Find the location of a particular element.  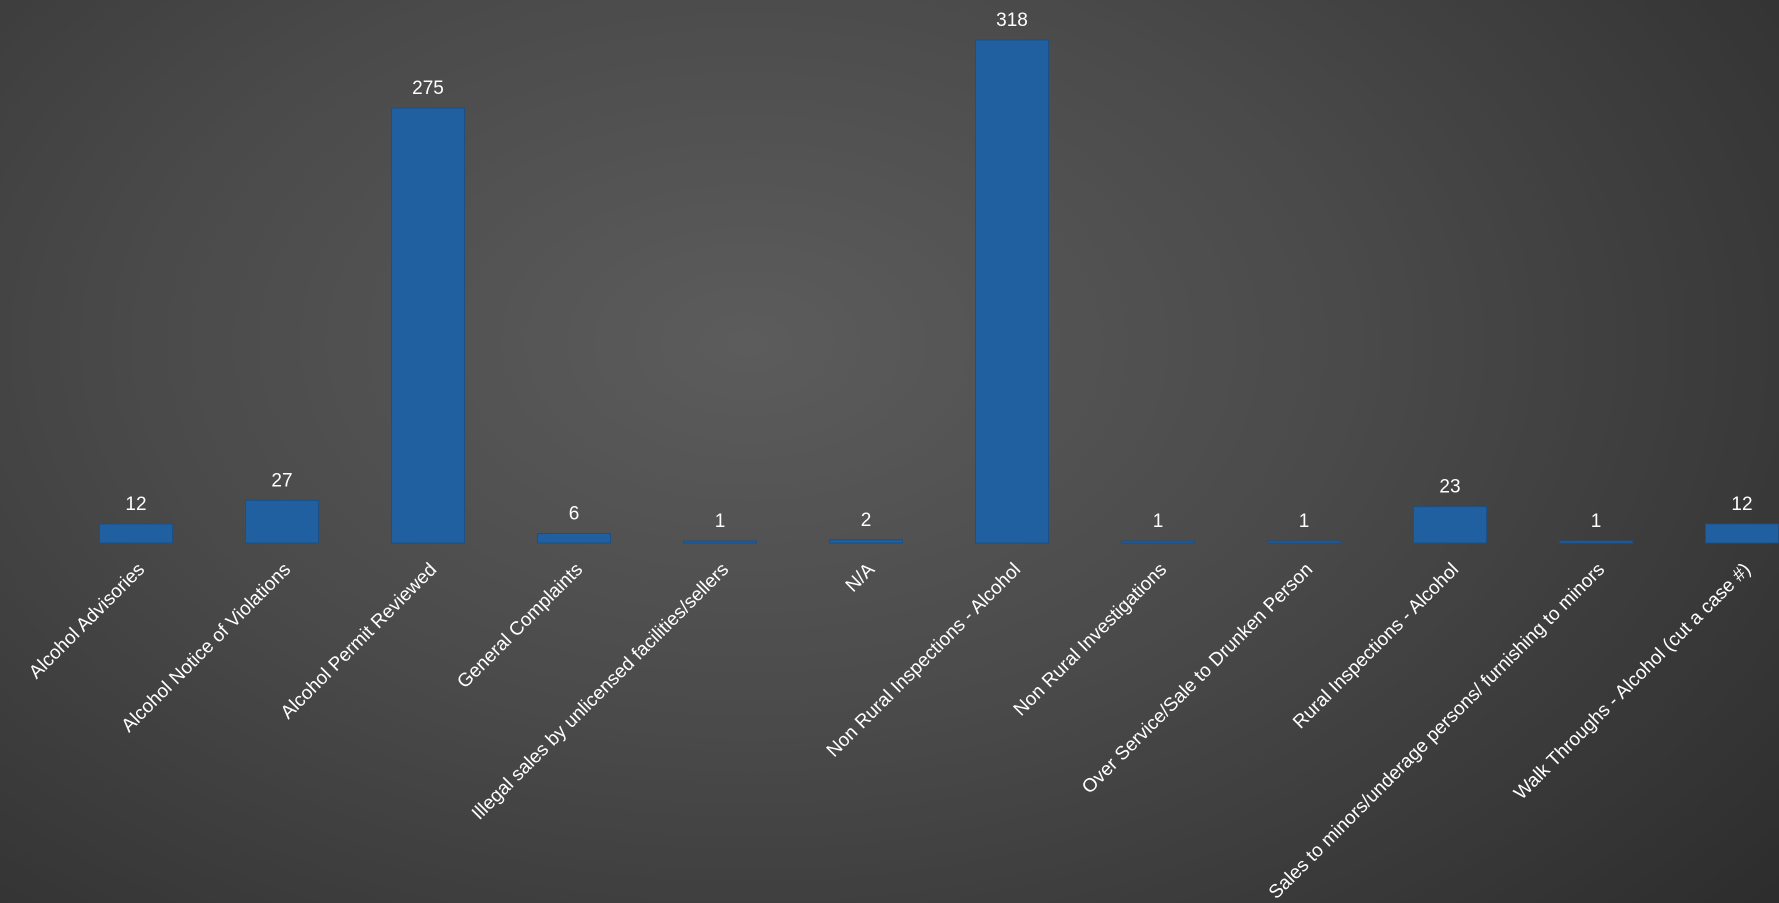

bar-value-label: 27 is located at coordinates (281, 480).